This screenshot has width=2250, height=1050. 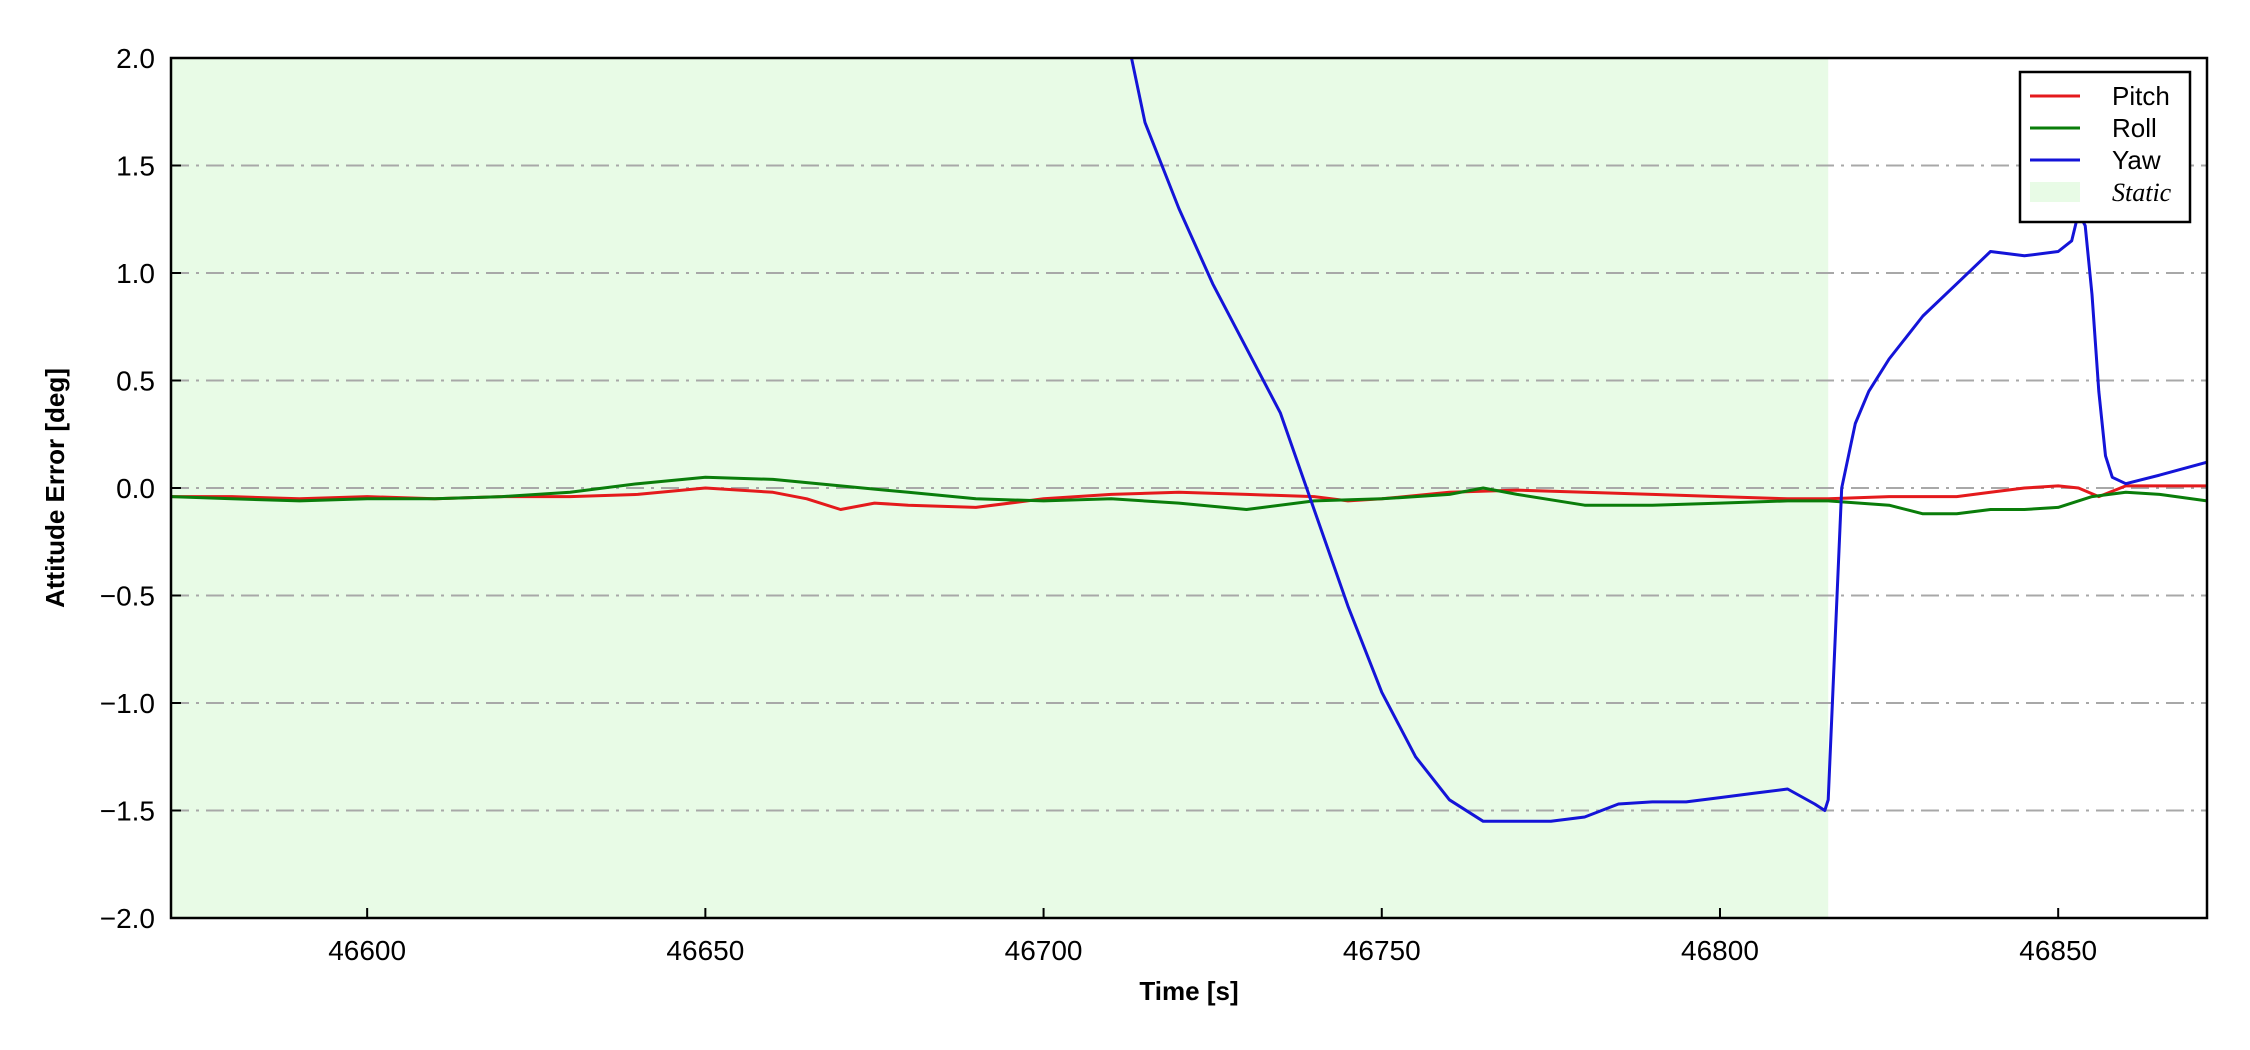 What do you see at coordinates (2141, 96) in the screenshot?
I see `legend-label-pitch: Pitch` at bounding box center [2141, 96].